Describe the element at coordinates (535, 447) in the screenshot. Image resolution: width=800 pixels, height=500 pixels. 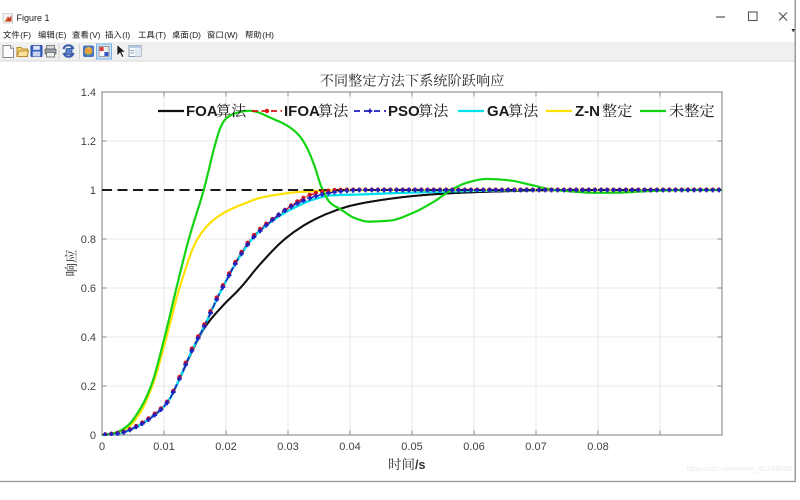
I see `svg-text: 0.07` at that location.